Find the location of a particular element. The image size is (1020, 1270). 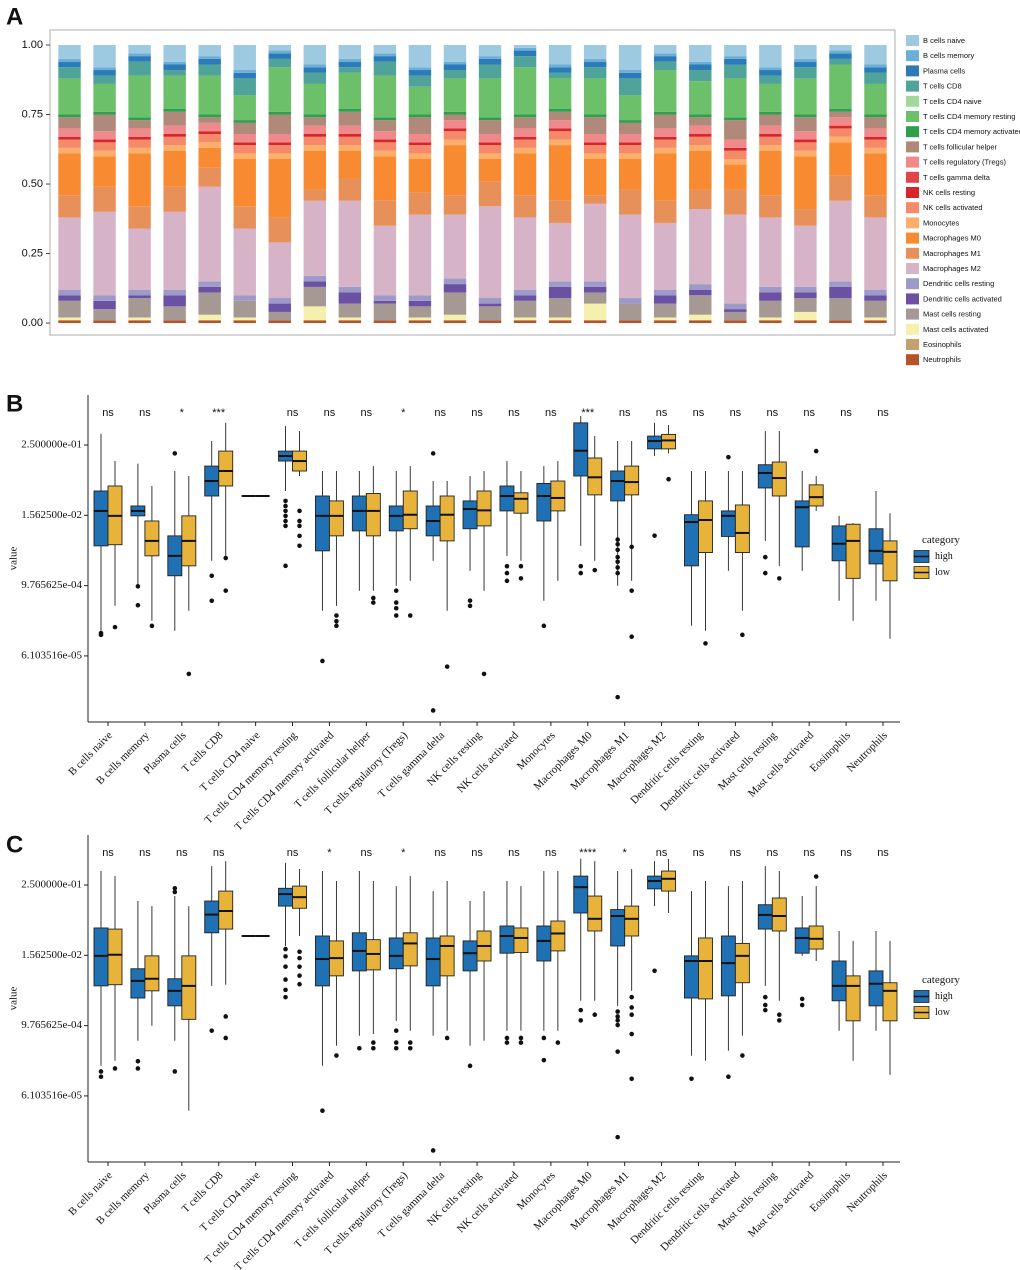

legend-label: Eosinophils is located at coordinates (942, 344).